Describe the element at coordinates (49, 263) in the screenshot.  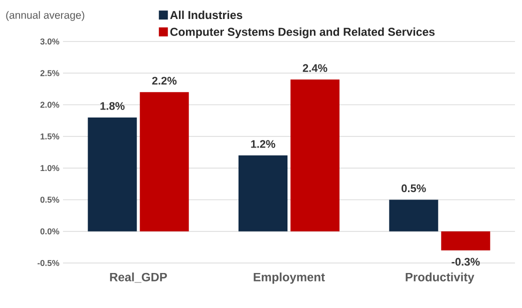
I see `y-tick-label: -0.5%` at that location.